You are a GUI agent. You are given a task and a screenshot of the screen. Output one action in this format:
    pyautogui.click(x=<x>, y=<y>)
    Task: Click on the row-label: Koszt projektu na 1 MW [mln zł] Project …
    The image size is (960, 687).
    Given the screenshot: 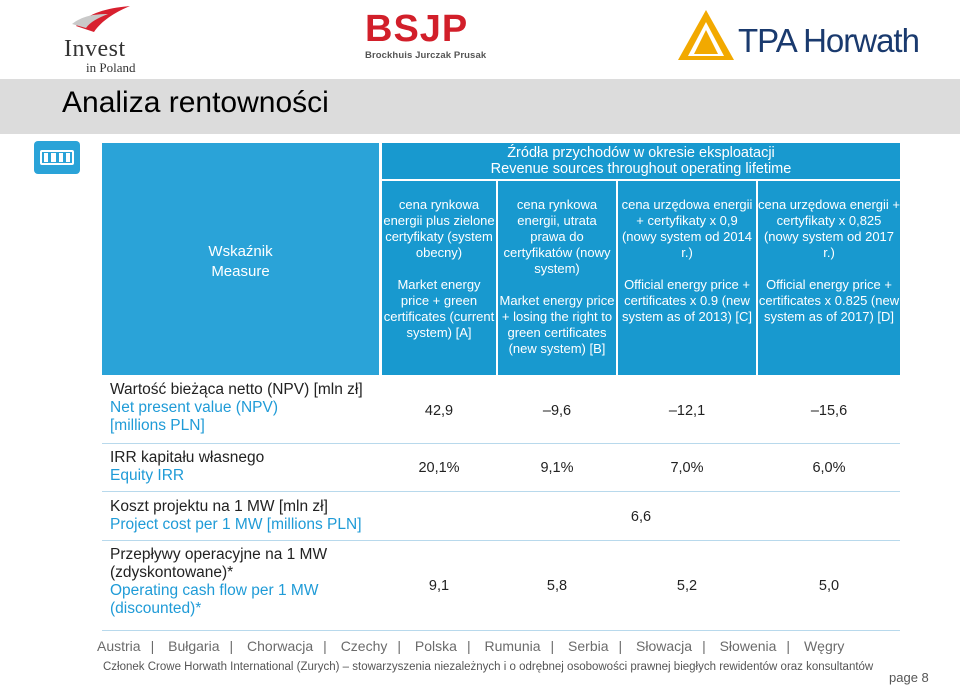 What is the action you would take?
    pyautogui.click(x=236, y=516)
    